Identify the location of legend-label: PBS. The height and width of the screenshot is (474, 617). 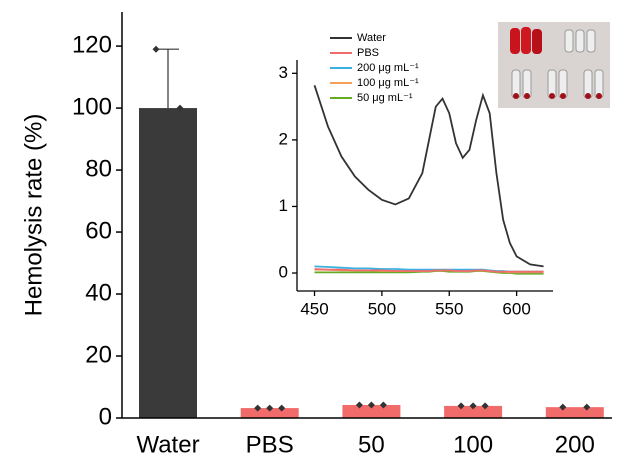
(368, 53).